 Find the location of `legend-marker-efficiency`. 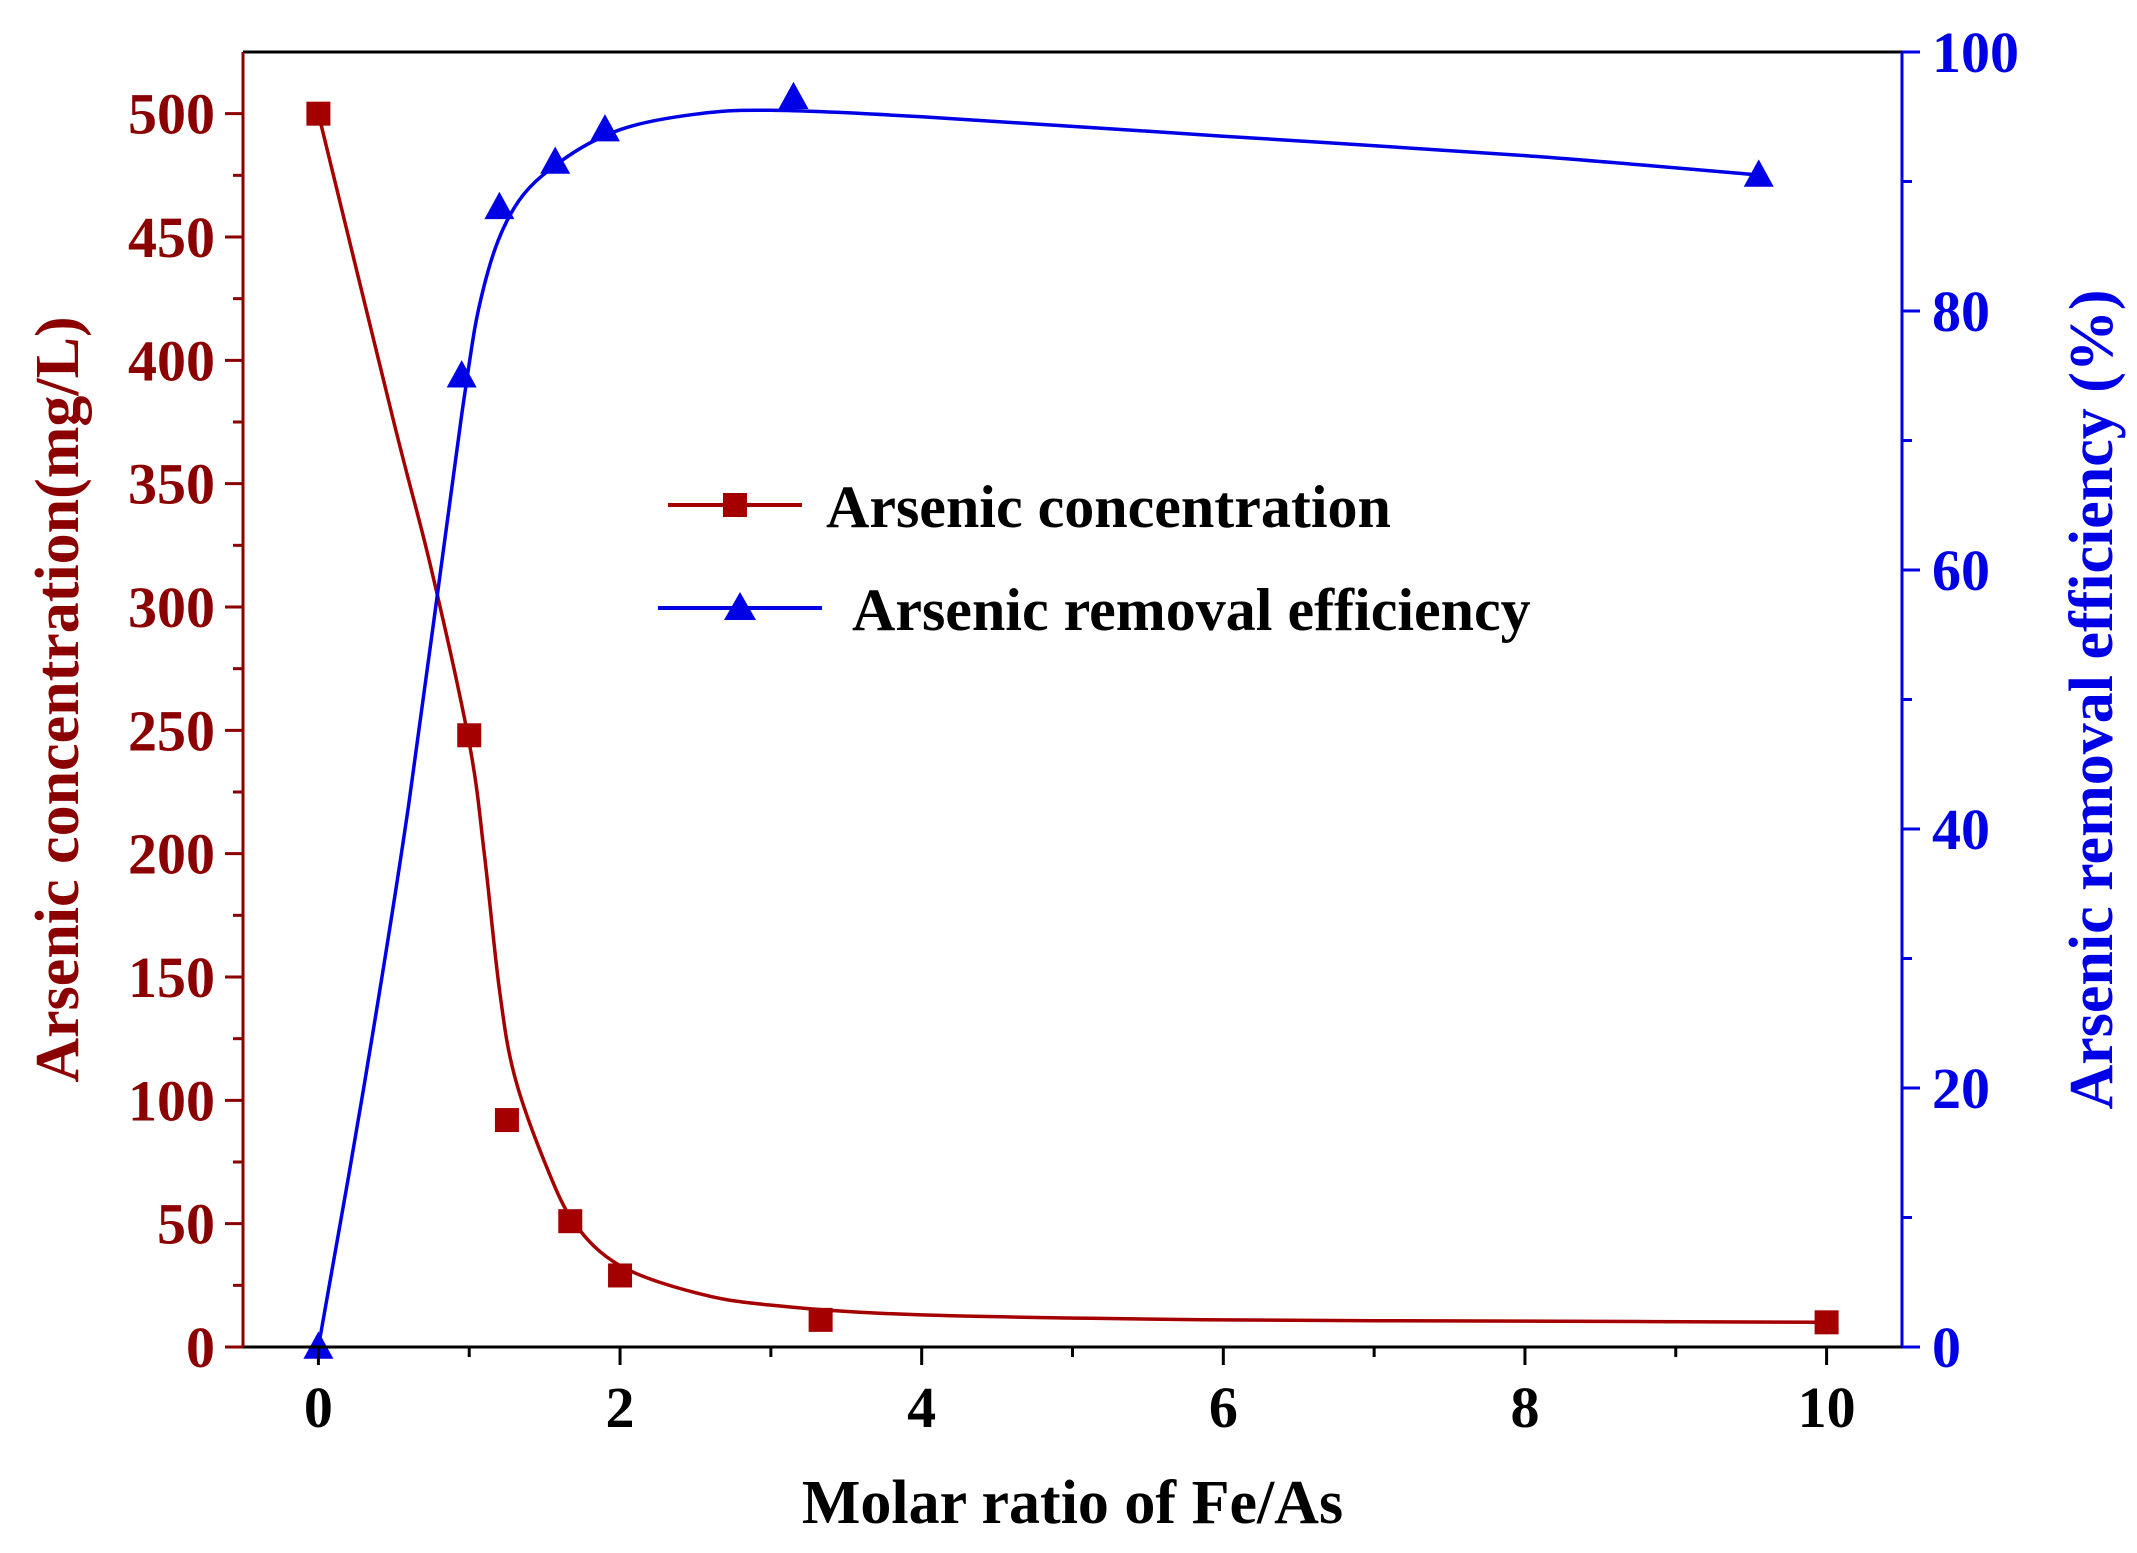

legend-marker-efficiency is located at coordinates (740, 606).